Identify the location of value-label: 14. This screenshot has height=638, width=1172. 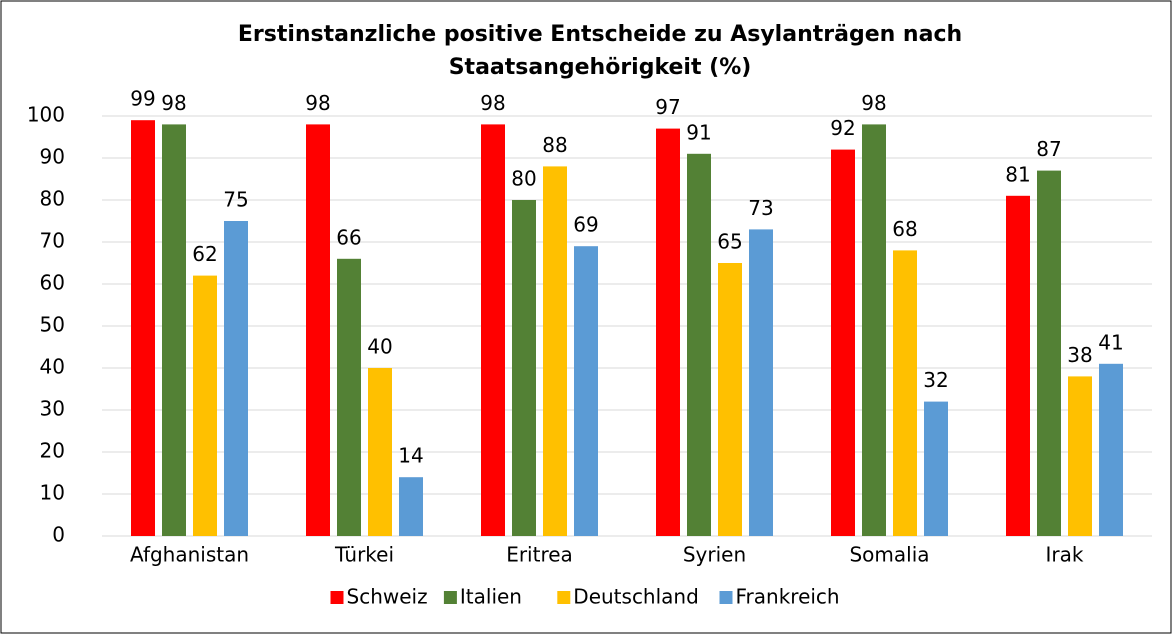
(410, 456).